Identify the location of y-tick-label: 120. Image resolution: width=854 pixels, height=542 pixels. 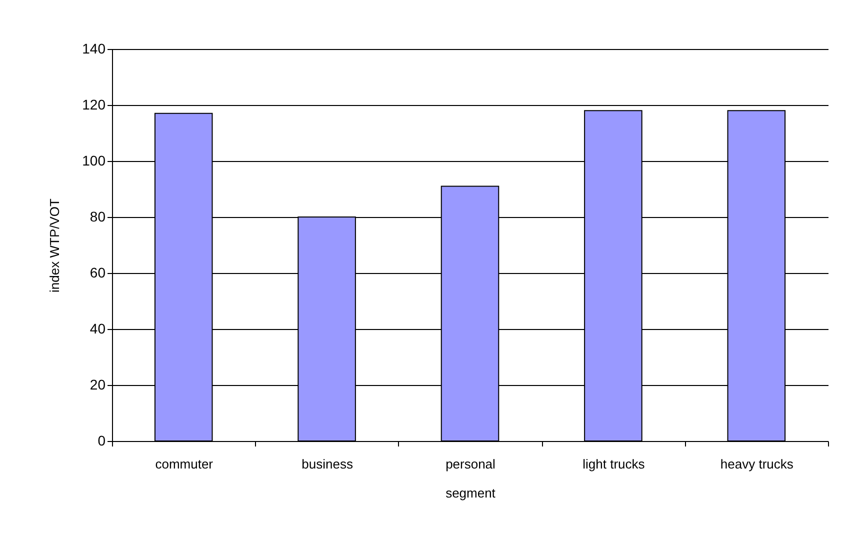
(94, 104).